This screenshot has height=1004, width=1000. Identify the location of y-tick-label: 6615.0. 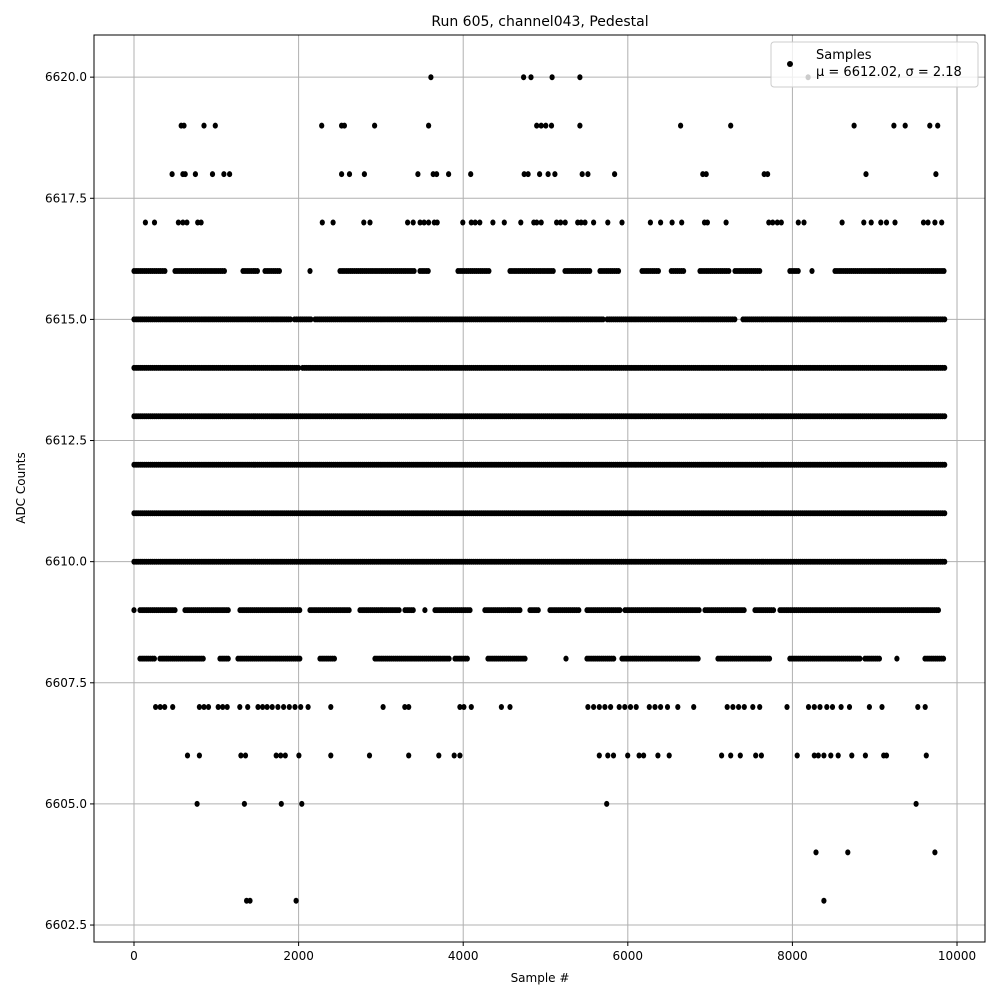
(66, 319).